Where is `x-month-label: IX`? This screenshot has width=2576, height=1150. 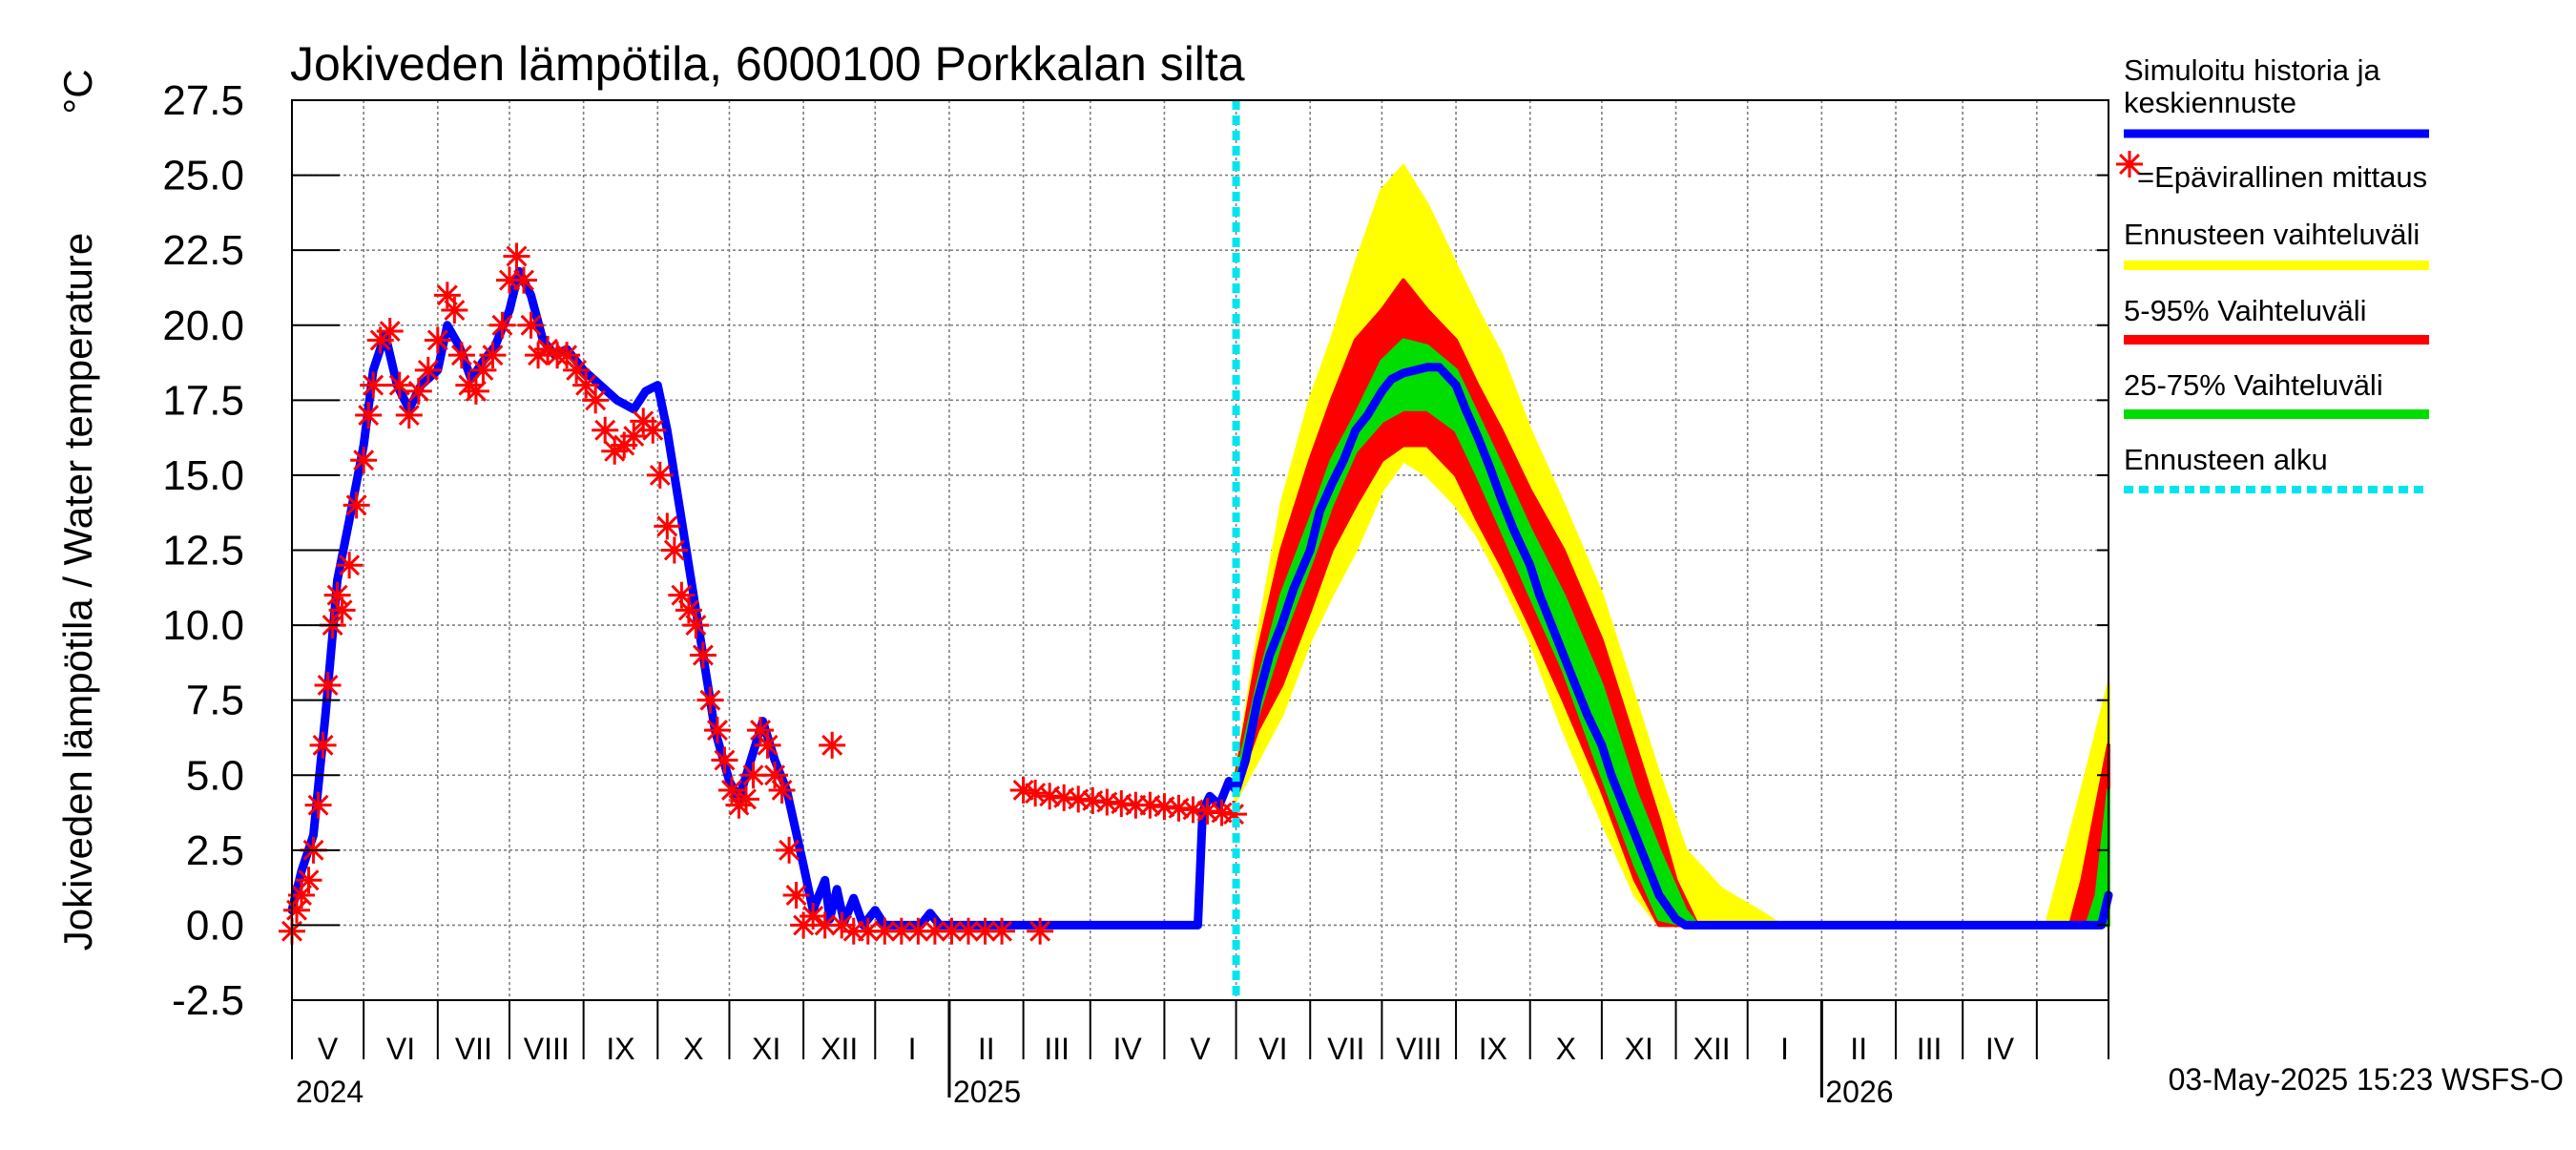
x-month-label: IX is located at coordinates (1493, 1049).